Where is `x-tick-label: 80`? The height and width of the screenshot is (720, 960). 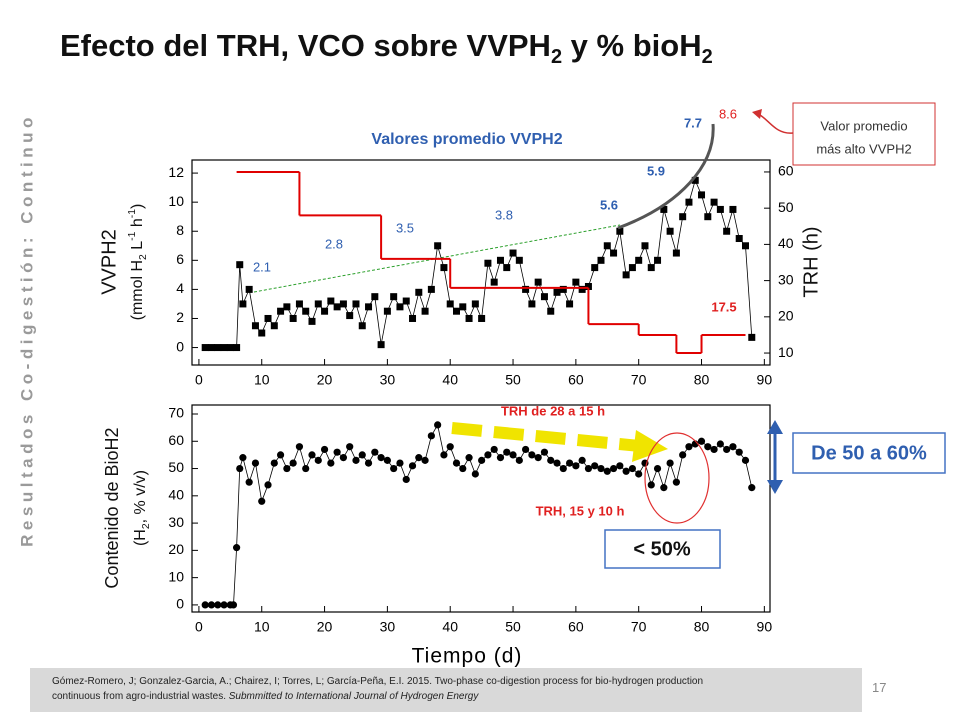
x-tick-label: 80 is located at coordinates (702, 380).